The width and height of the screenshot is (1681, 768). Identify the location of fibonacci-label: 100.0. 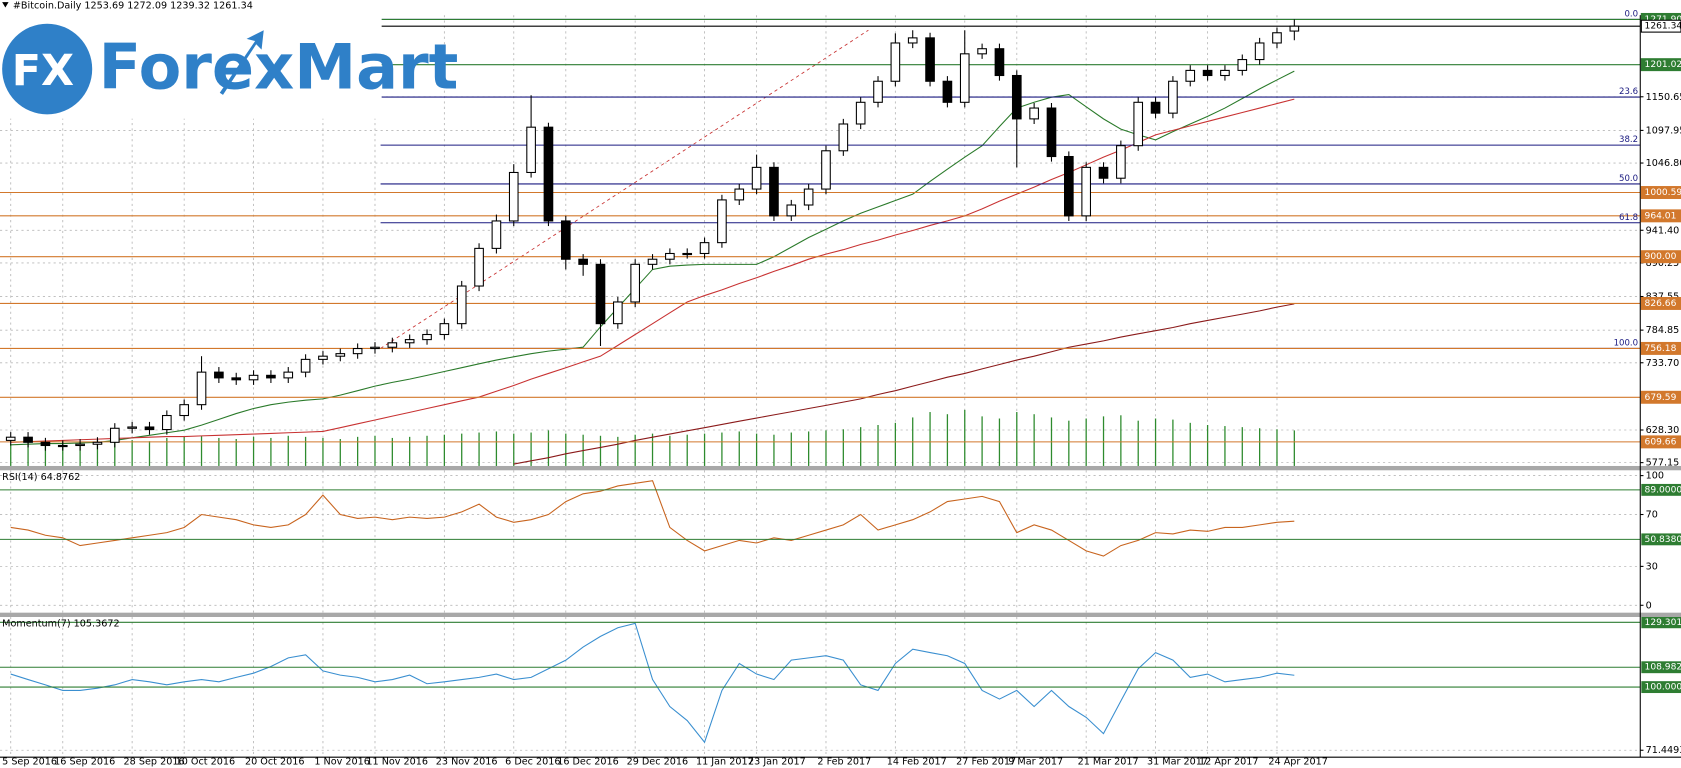
(1626, 344).